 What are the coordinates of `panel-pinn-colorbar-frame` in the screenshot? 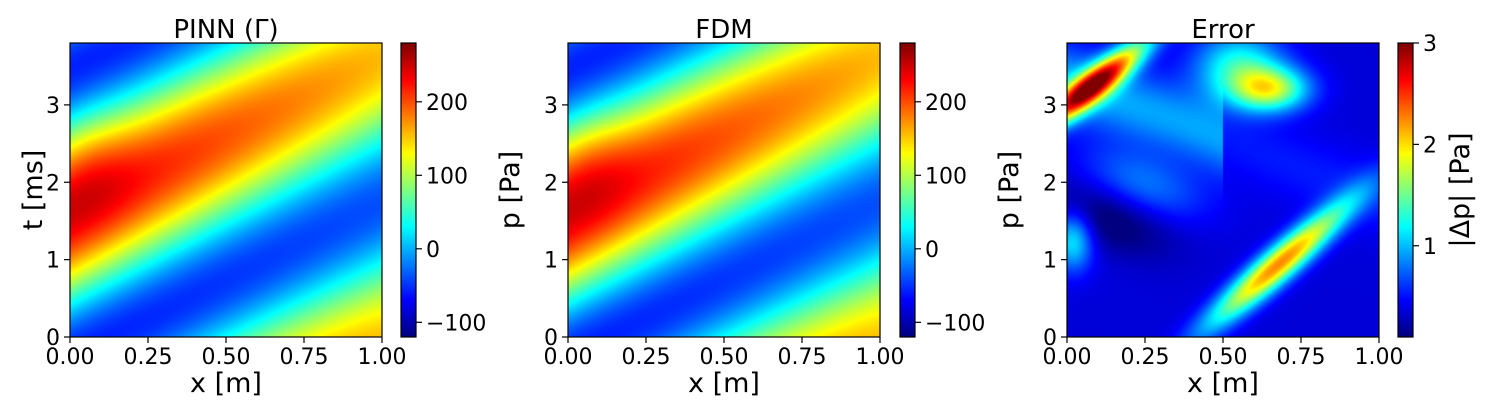 It's located at (408, 190).